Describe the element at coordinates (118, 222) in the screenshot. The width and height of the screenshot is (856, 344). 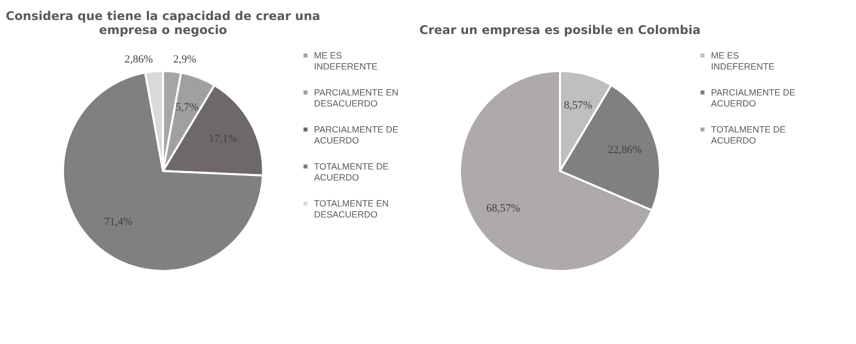
I see `data-label: 71,4%` at that location.